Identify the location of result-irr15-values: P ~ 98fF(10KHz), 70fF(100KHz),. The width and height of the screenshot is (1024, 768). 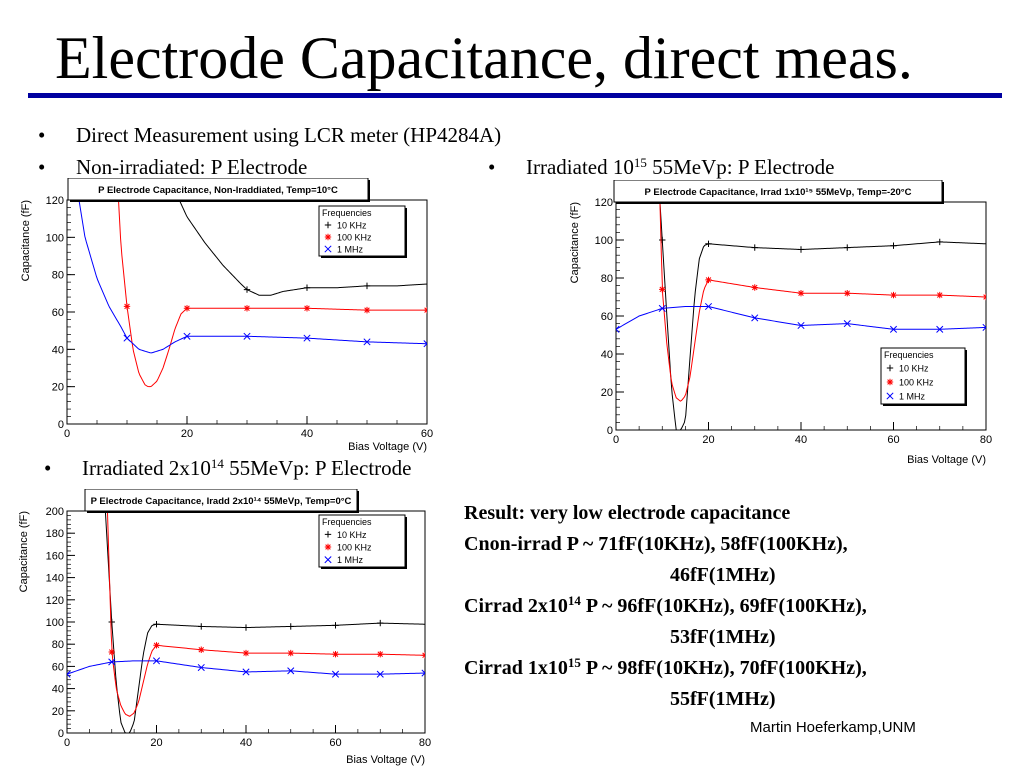
(723, 668).